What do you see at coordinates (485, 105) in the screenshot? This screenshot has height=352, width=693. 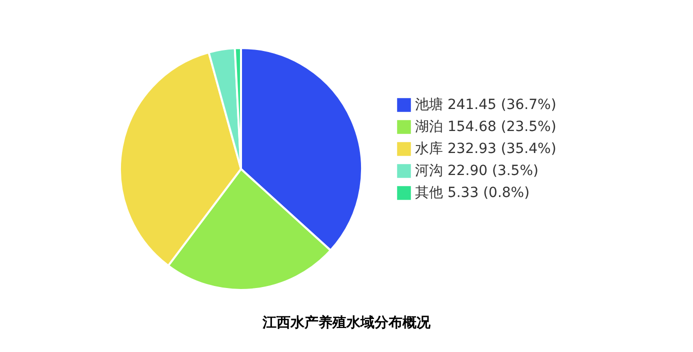 I see `legend-label: 池塘 241.45 (36.7%)` at bounding box center [485, 105].